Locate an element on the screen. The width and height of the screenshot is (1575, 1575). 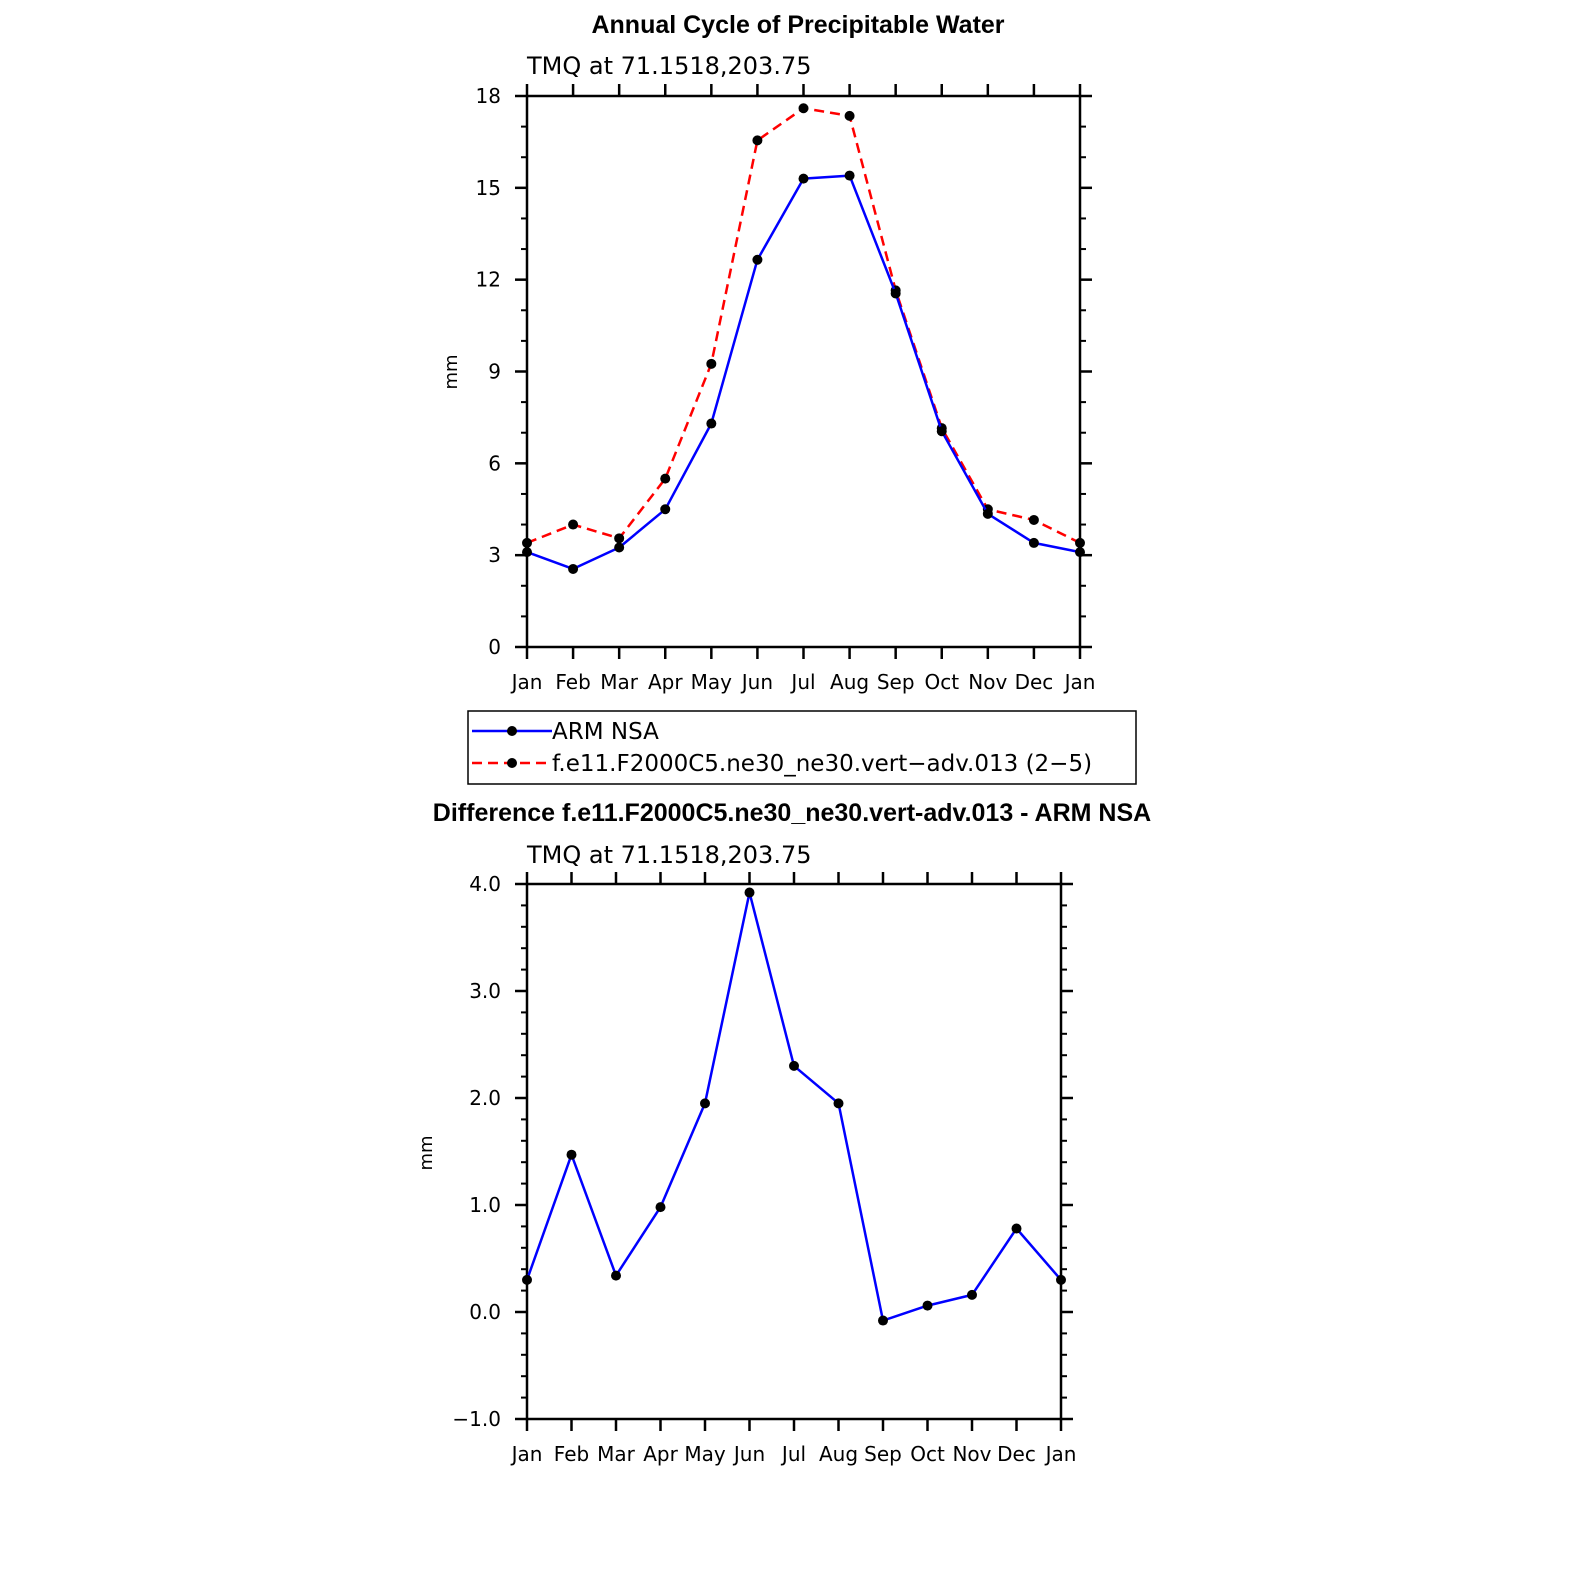
y-tick-label: 2.0 is located at coordinates (485, 1098).